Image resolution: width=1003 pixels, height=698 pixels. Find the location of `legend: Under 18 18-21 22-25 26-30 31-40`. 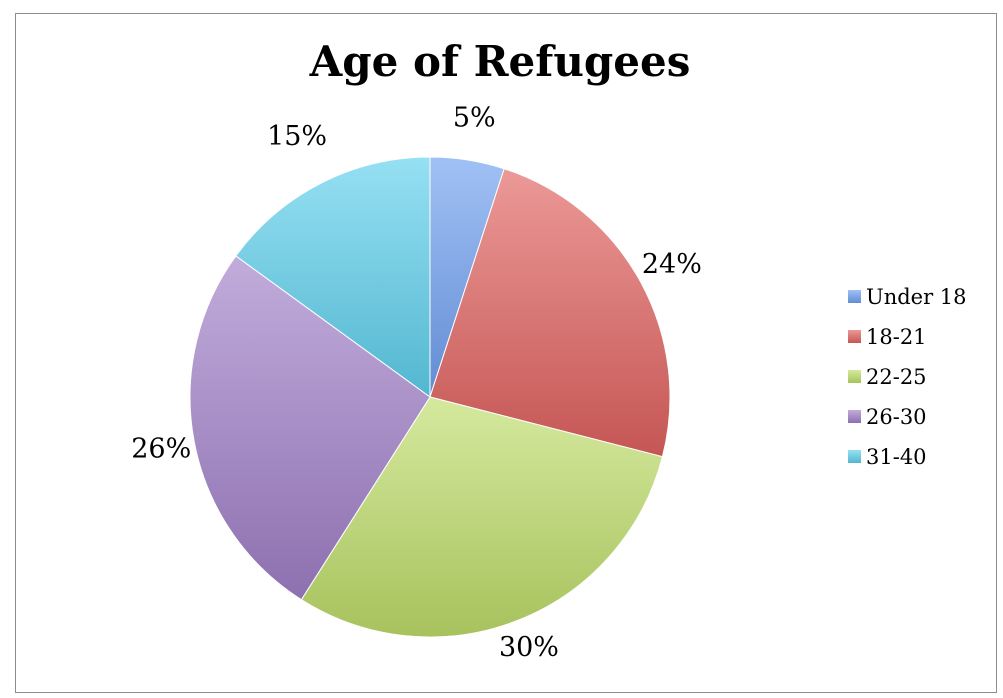

legend: Under 18 18-21 22-25 26-30 31-40 is located at coordinates (907, 377).